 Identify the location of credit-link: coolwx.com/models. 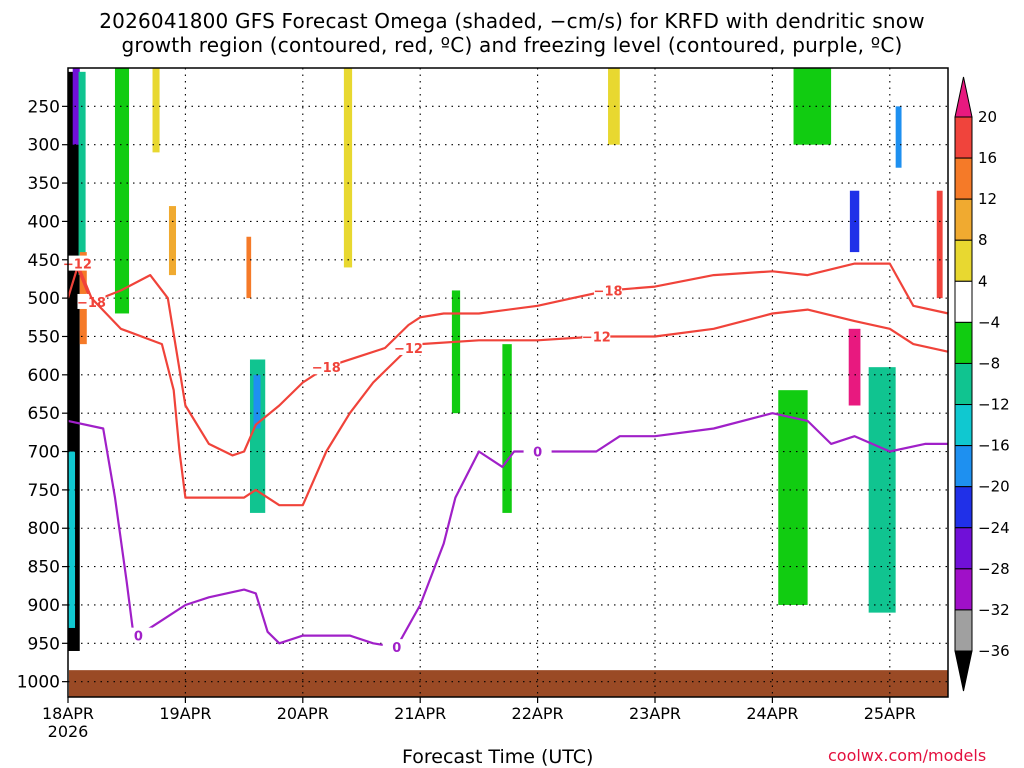
(907, 755).